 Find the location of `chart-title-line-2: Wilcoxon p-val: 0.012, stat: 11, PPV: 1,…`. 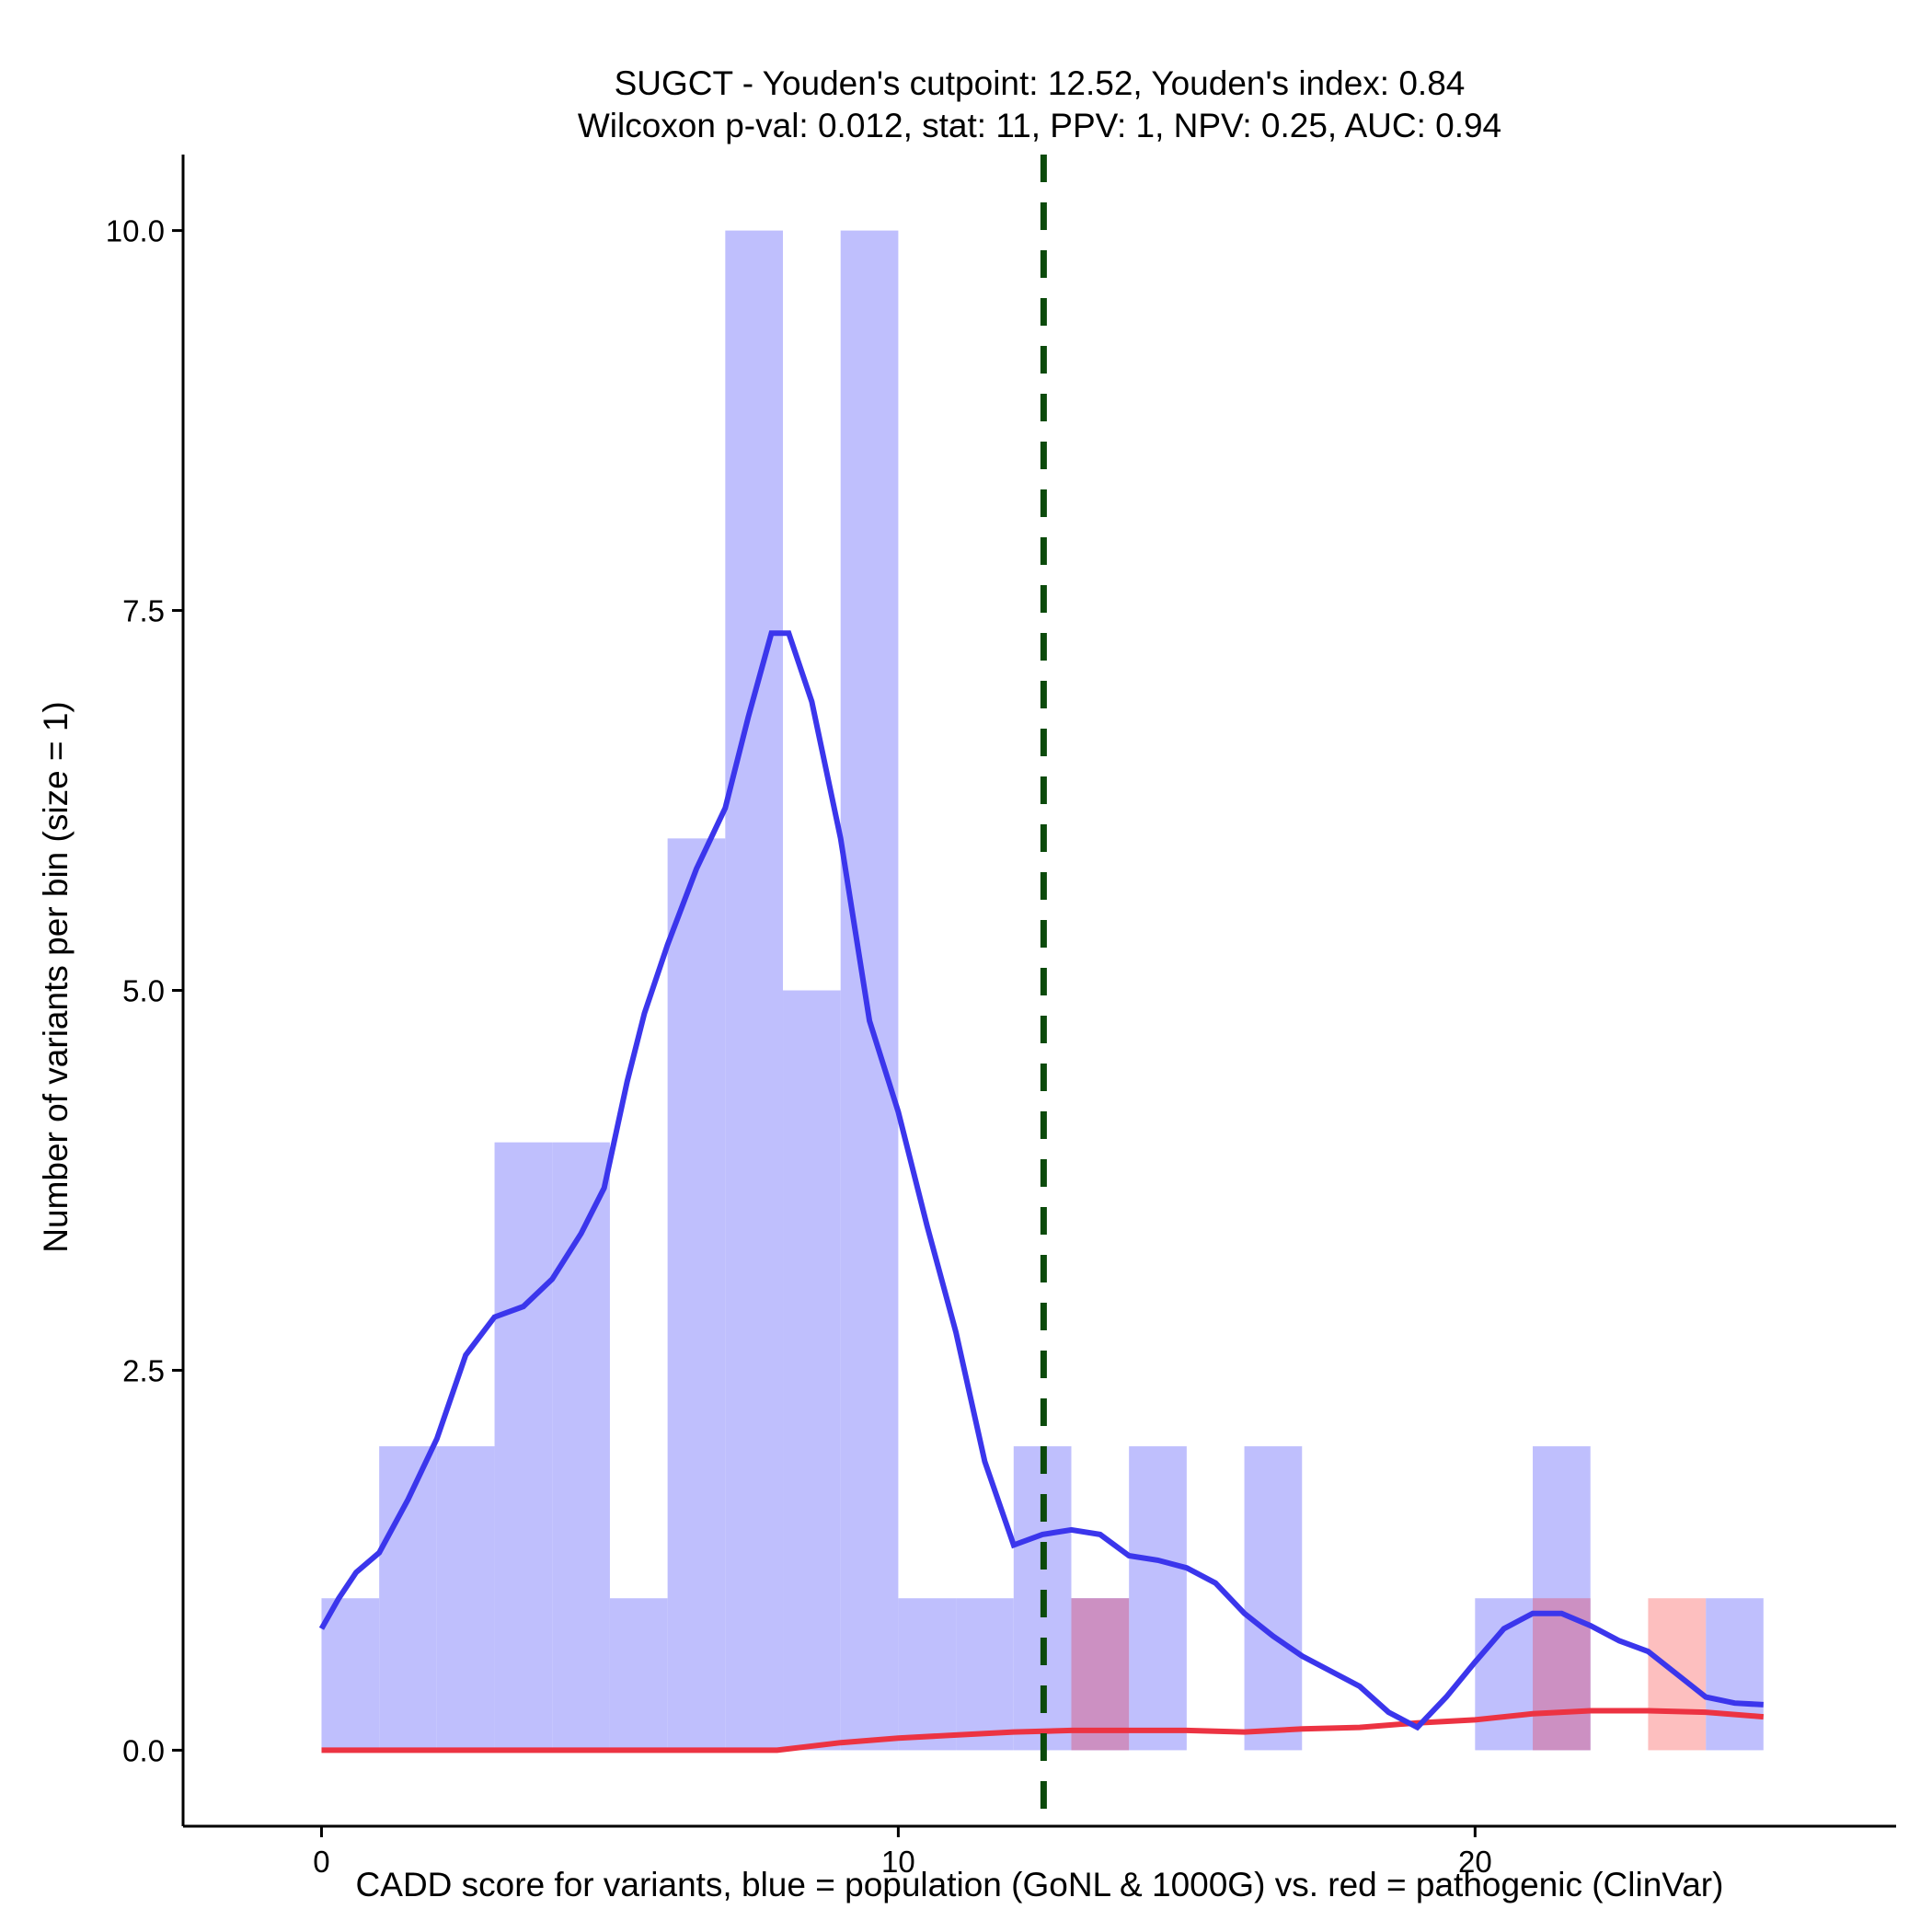

chart-title-line-2: Wilcoxon p-val: 0.012, stat: 11, PPV: 1,… is located at coordinates (1039, 126).